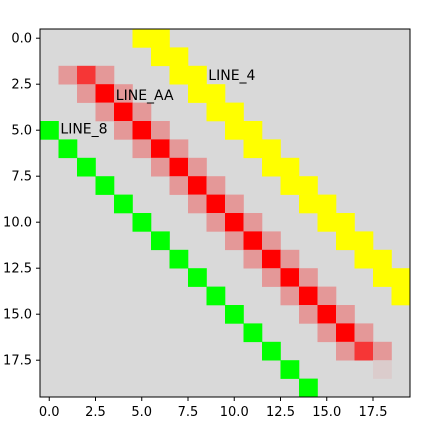 This screenshot has height=430, width=441. Describe the element at coordinates (326, 412) in the screenshot. I see `x-tick-label: 15.0` at that location.